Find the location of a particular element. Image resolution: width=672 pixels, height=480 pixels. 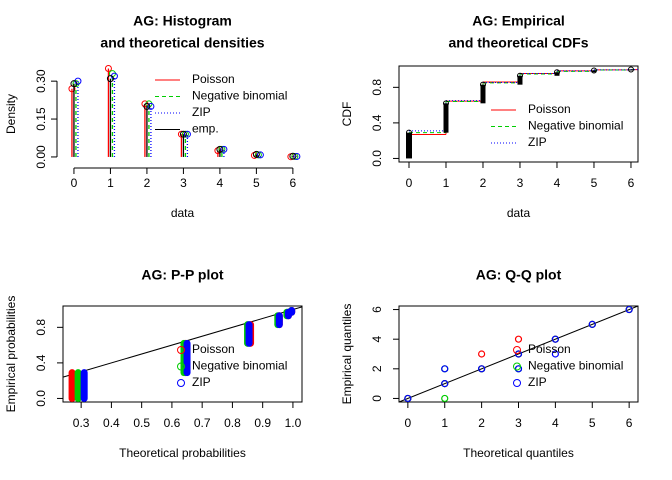

chart-title: AG: Q-Q plot is located at coordinates (519, 275).